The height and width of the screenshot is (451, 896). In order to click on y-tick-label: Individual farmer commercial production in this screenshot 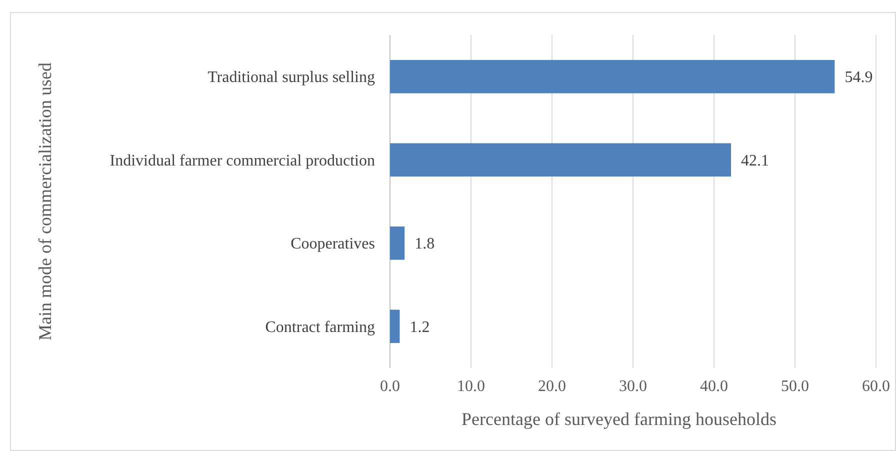, I will do `click(242, 161)`.